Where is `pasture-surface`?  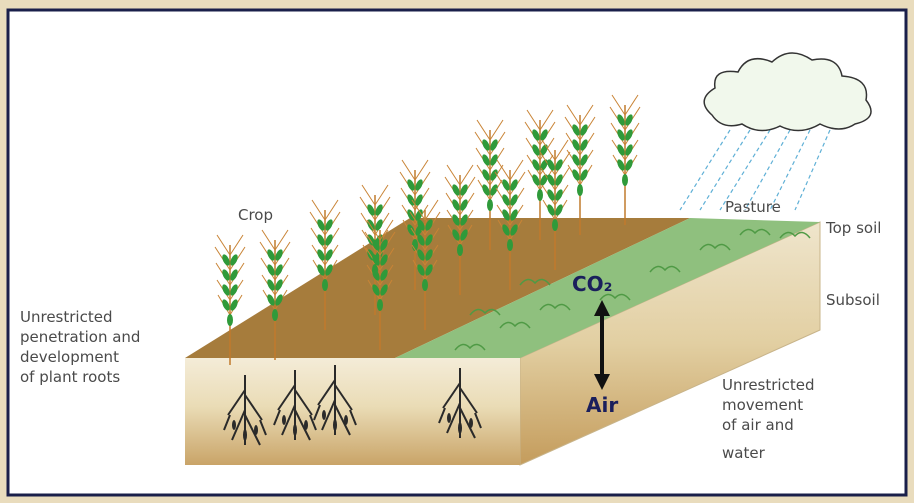 pasture-surface is located at coordinates (607, 288).